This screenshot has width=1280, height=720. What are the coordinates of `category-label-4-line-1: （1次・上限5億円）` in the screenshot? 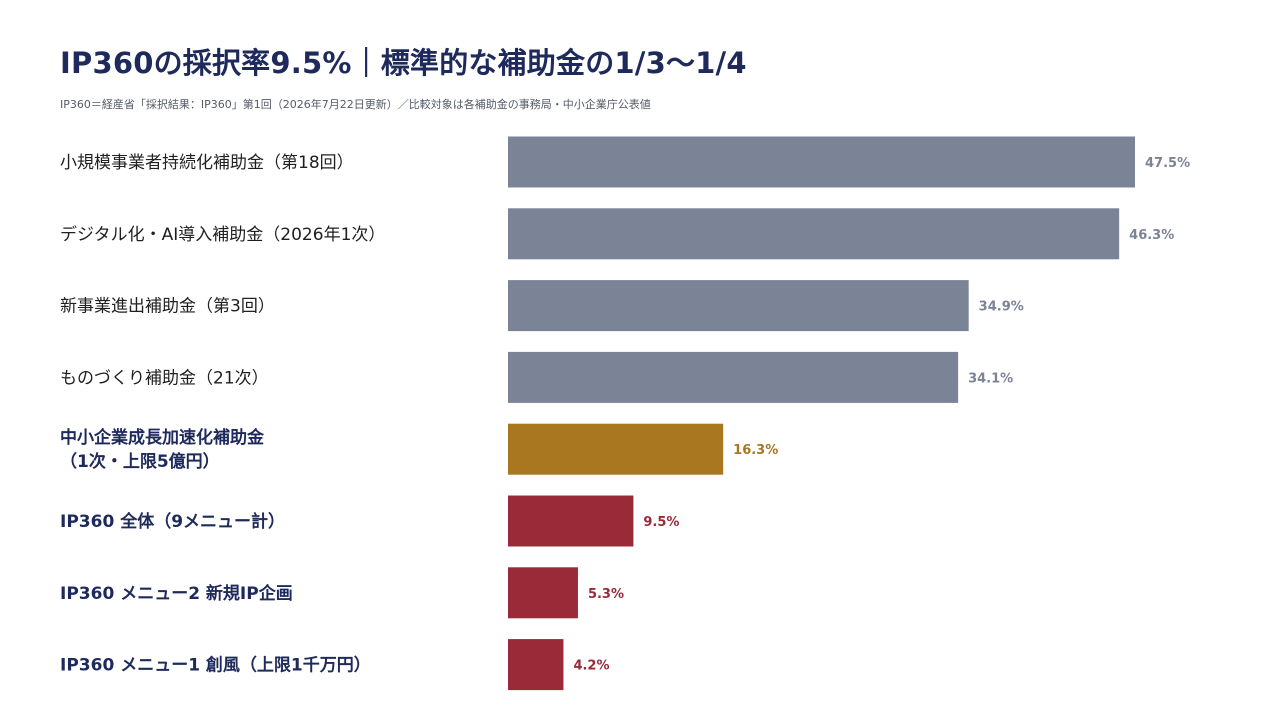 It's located at (140, 461).